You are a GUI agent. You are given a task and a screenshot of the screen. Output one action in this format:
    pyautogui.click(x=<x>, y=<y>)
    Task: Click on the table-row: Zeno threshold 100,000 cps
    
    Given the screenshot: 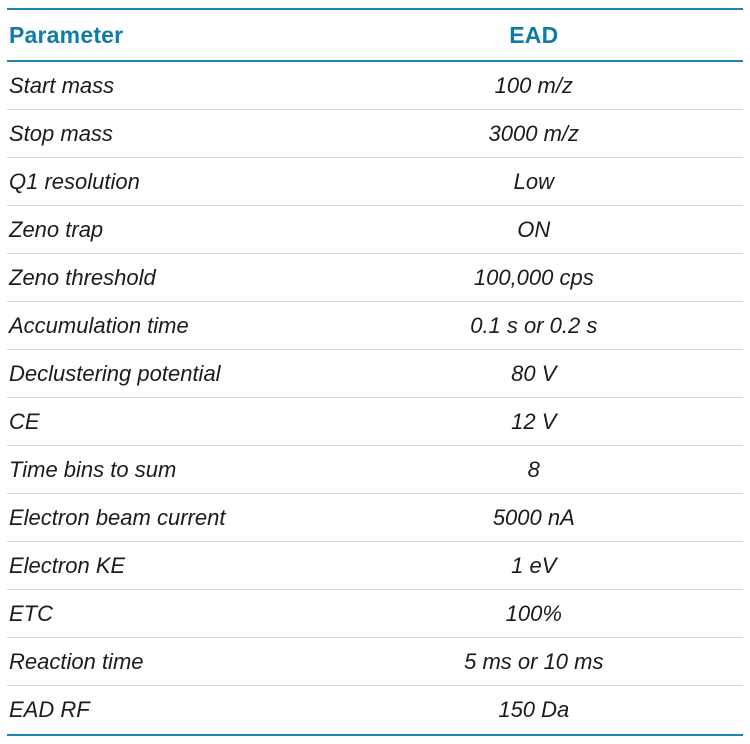 What is the action you would take?
    pyautogui.click(x=375, y=278)
    